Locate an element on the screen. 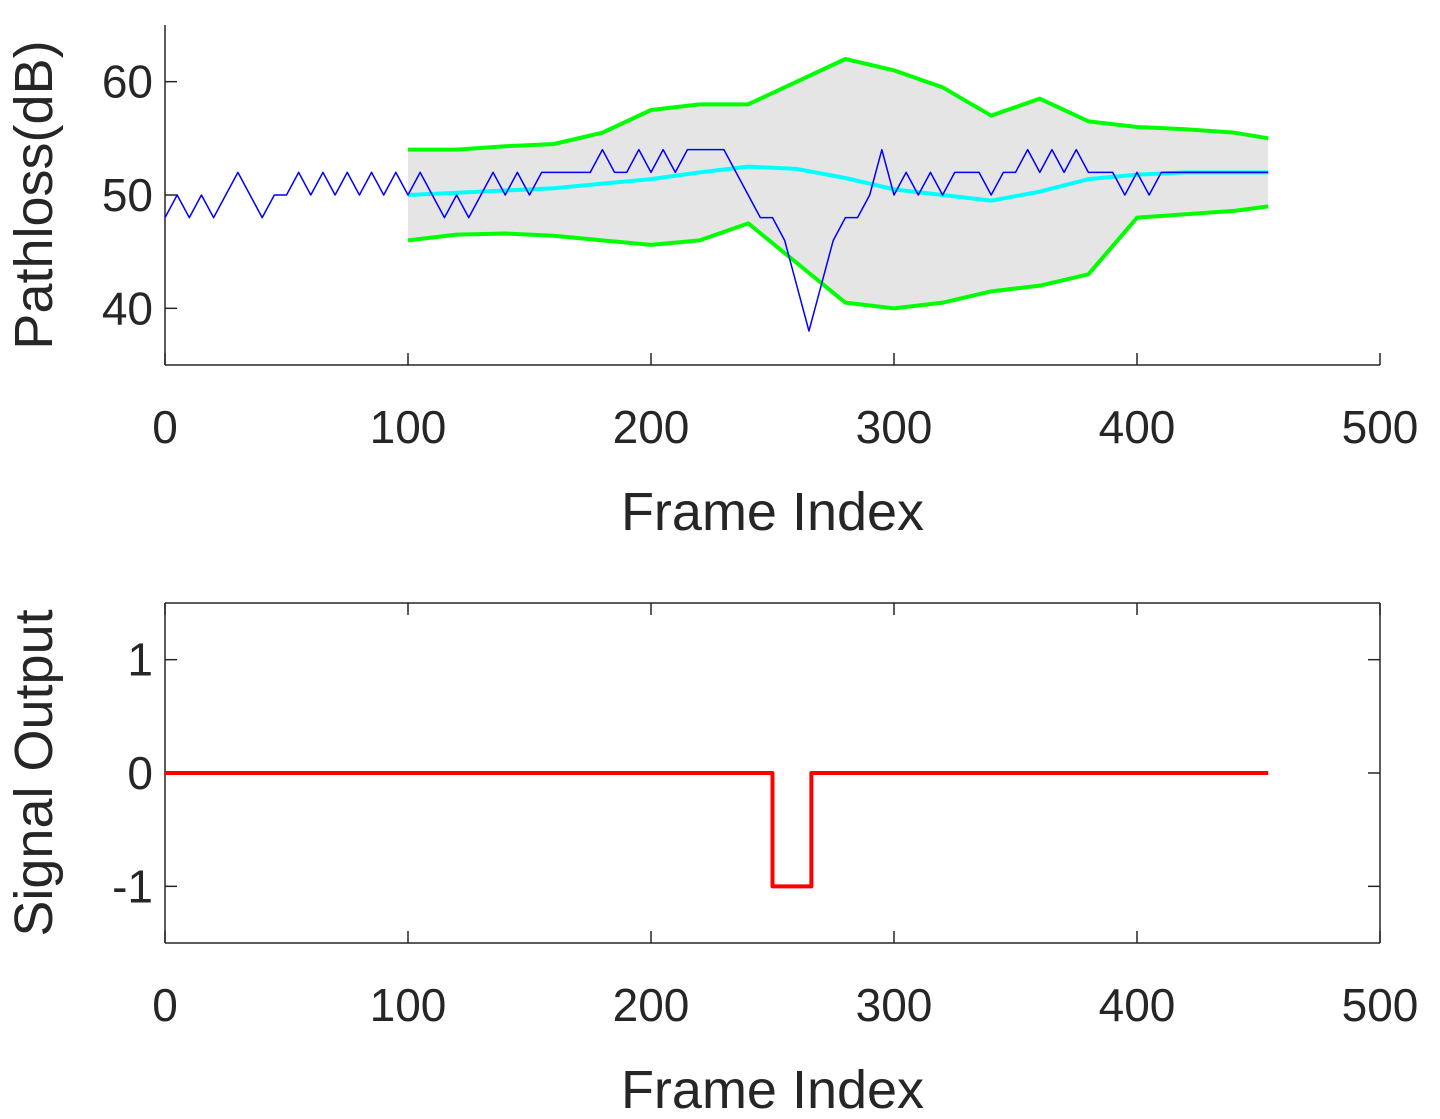 The width and height of the screenshot is (1440, 1119). y-tick-label: 1 is located at coordinates (140, 660).